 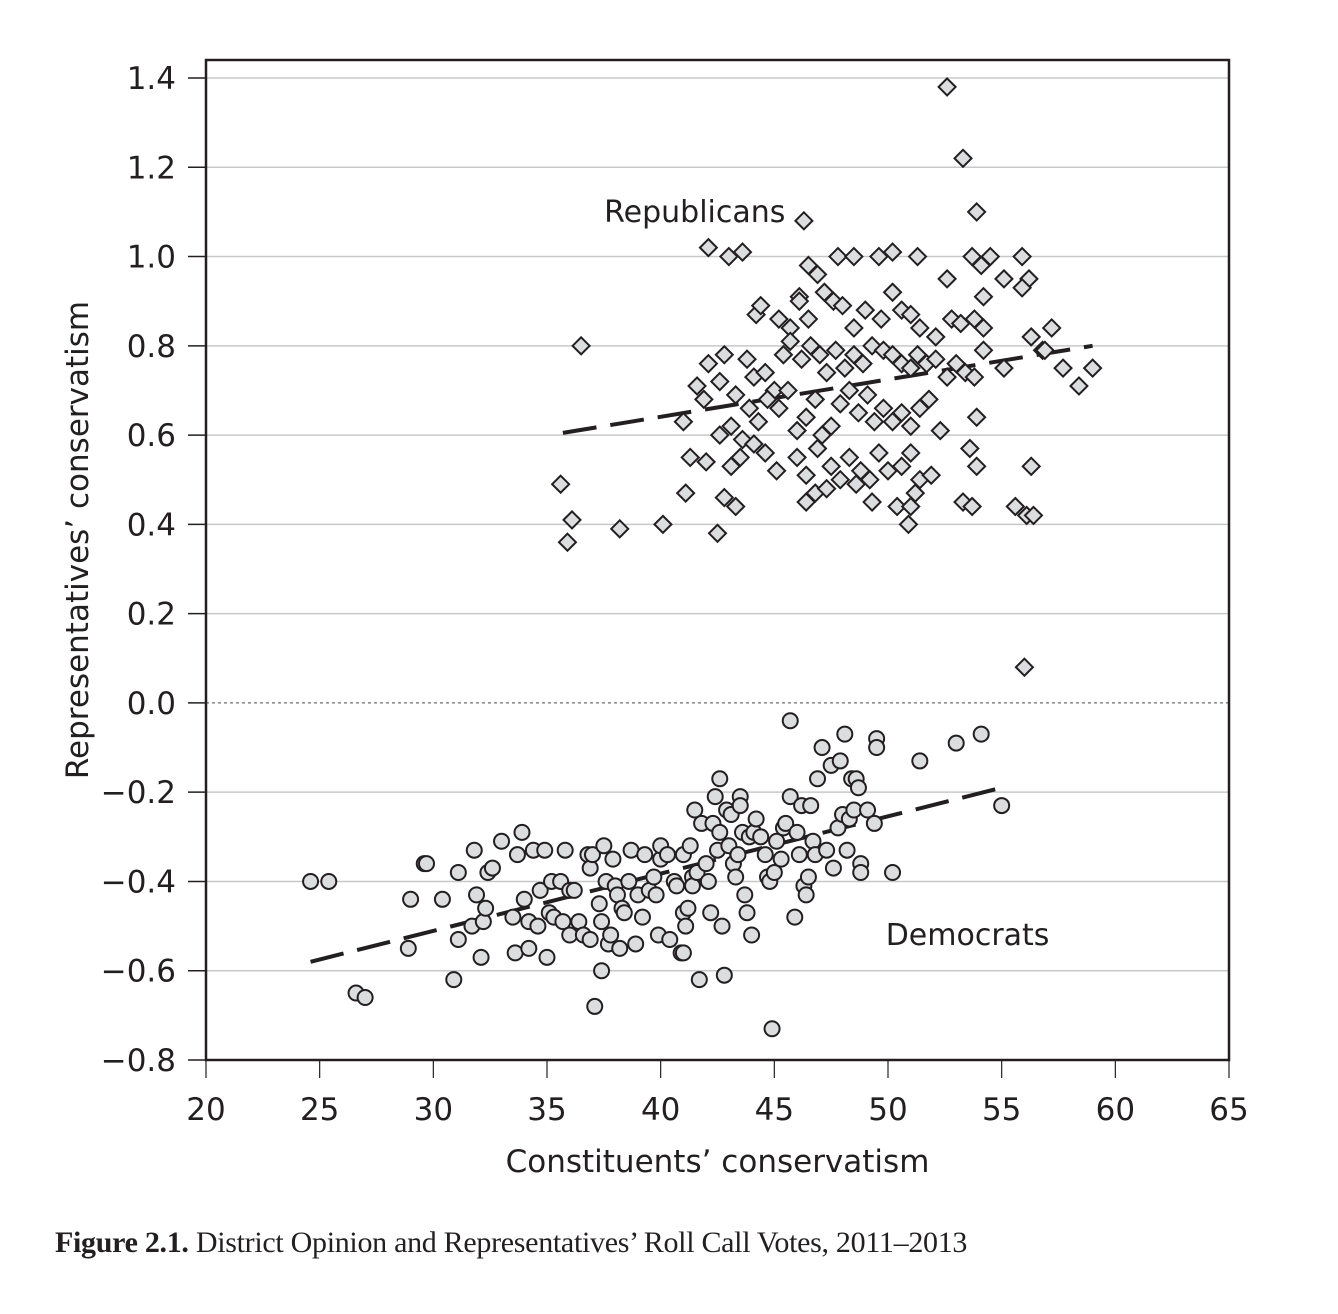 I want to click on x-tick-label: 65, so click(x=1228, y=1110).